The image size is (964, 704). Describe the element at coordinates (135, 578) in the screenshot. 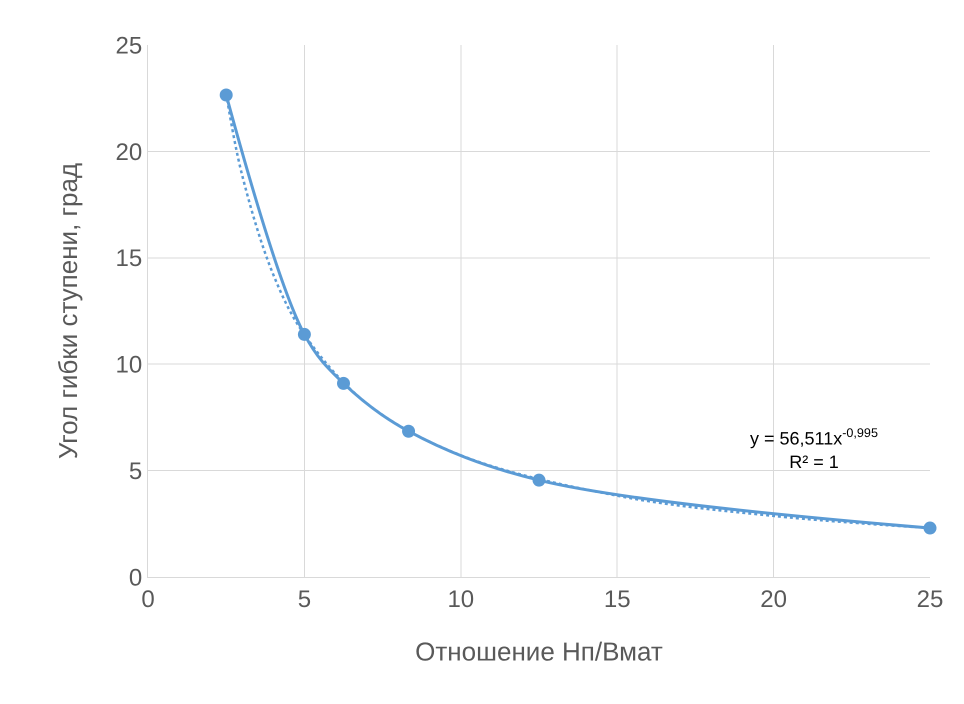

I see `y-tick-label: 0` at that location.